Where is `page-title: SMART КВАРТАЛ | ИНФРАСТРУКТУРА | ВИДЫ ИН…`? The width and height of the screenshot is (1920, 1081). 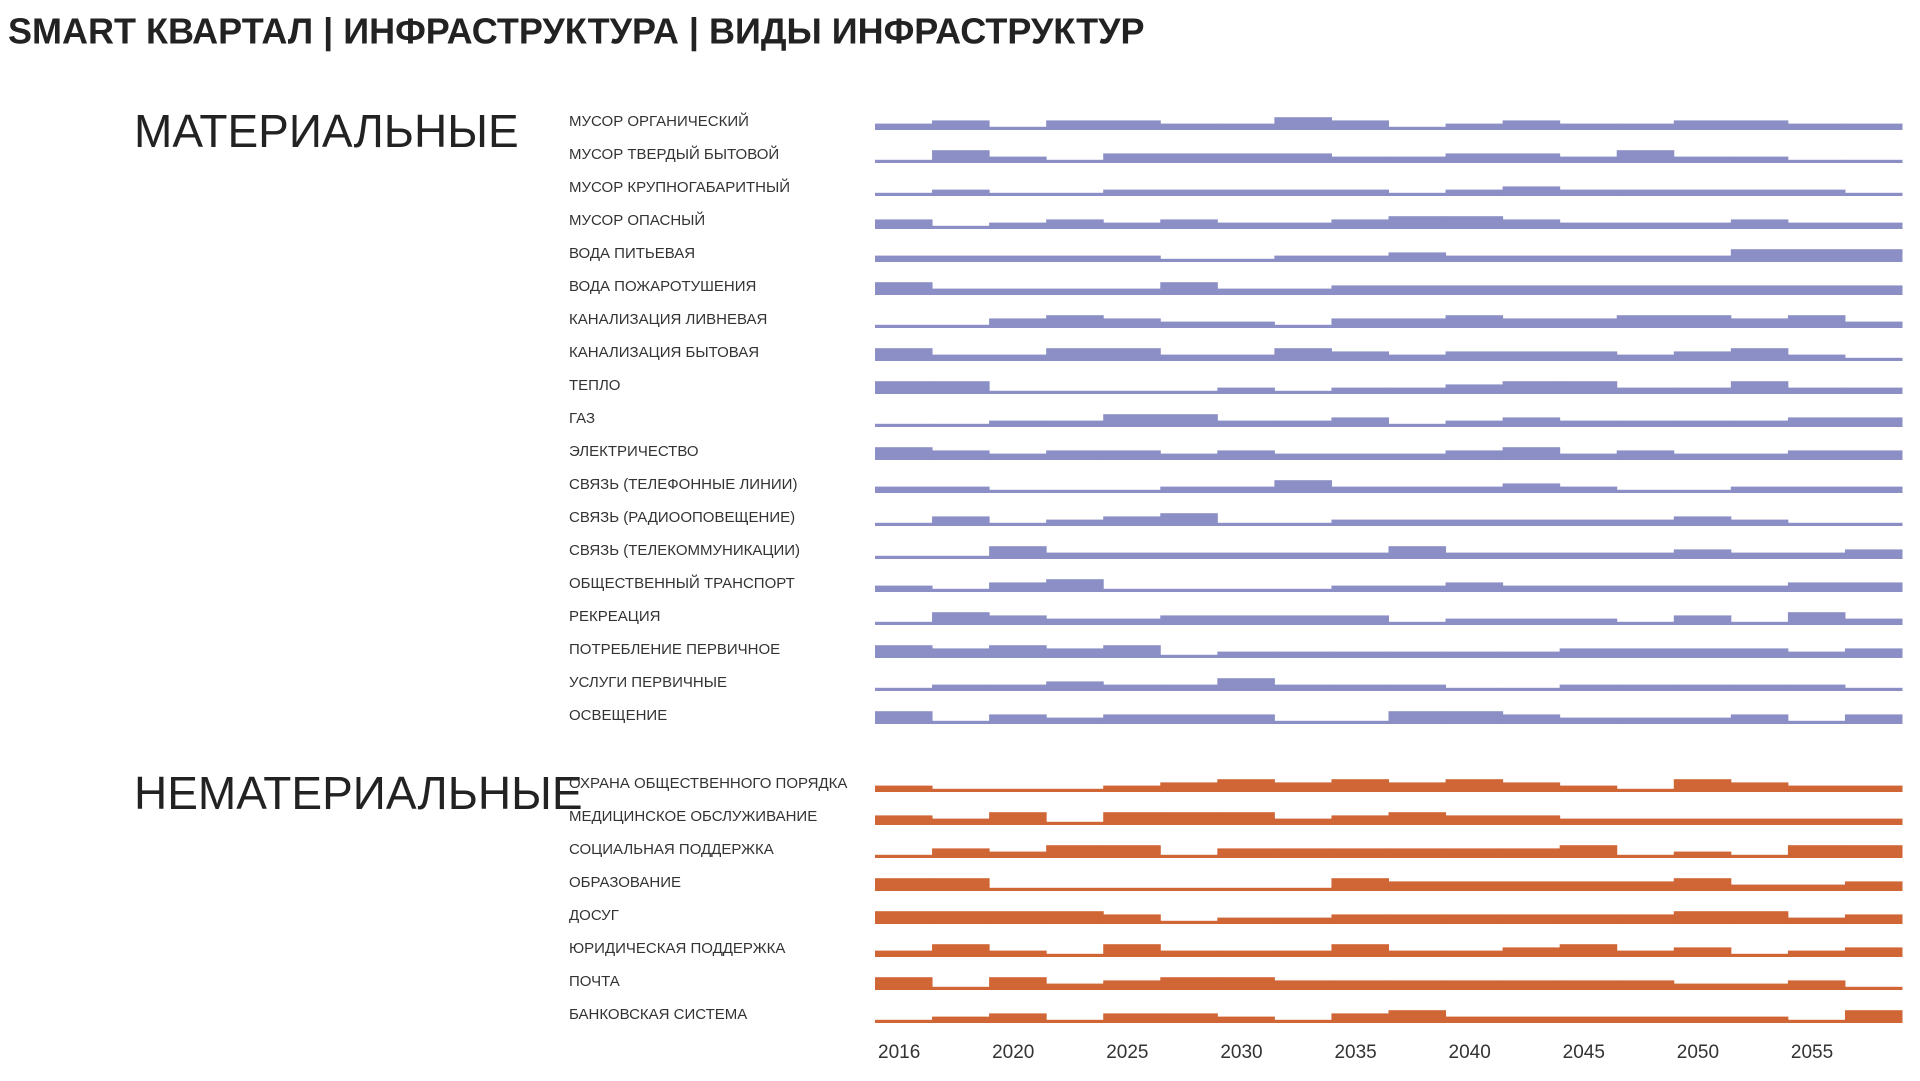 page-title: SMART КВАРТАЛ | ИНФРАСТРУКТУРА | ВИДЫ ИН… is located at coordinates (576, 32).